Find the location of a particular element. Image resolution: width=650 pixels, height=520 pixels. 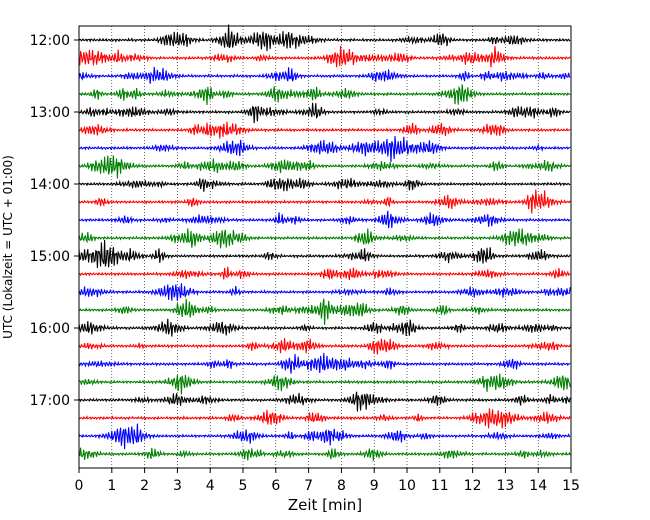

x-tick-label: 7 is located at coordinates (308, 486).